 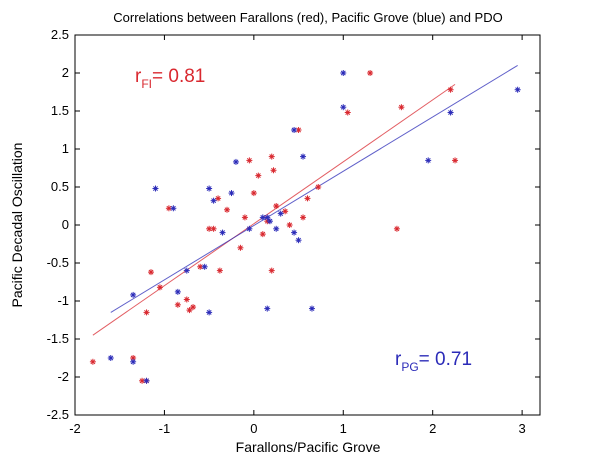 What do you see at coordinates (60, 186) in the screenshot?
I see `y-tick-label: 0.5` at bounding box center [60, 186].